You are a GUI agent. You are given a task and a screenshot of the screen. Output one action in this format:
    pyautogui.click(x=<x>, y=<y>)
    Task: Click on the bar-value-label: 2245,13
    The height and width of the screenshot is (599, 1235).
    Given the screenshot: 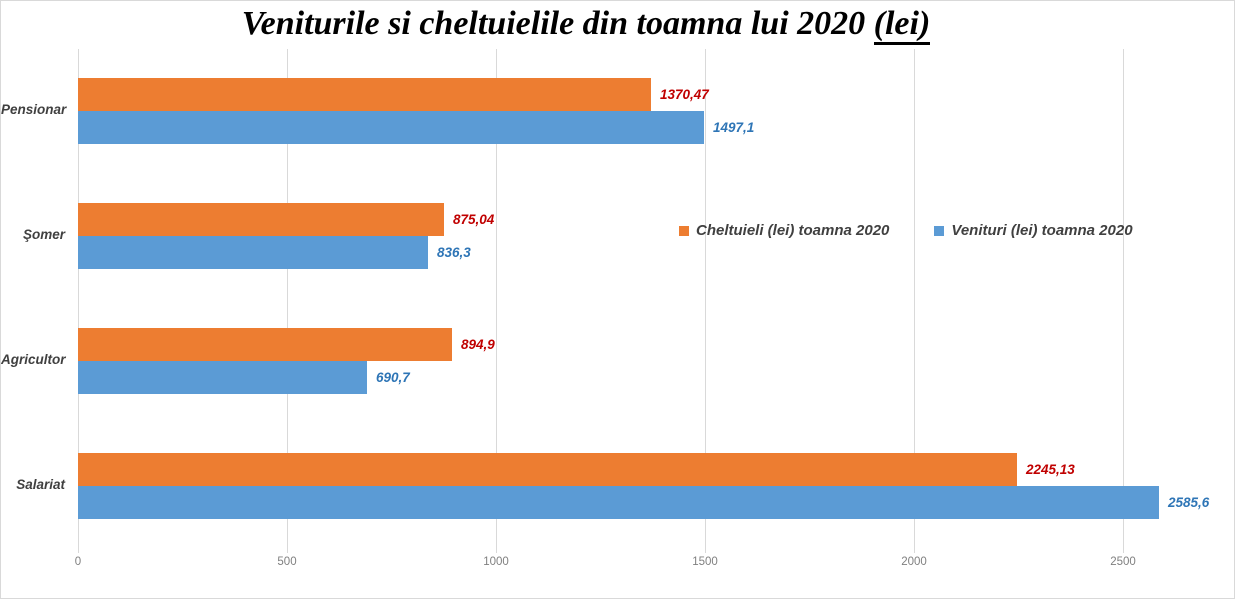 What is the action you would take?
    pyautogui.click(x=1050, y=469)
    